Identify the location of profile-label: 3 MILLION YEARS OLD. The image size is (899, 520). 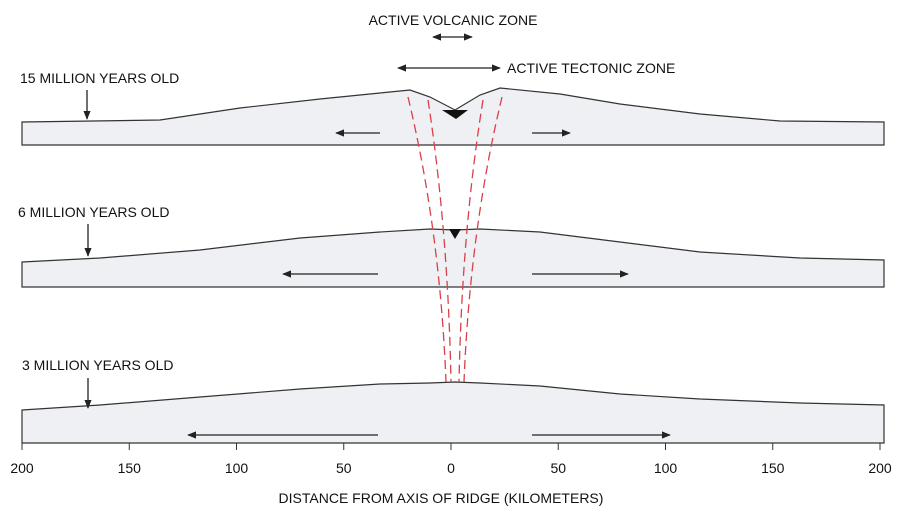
(97, 365).